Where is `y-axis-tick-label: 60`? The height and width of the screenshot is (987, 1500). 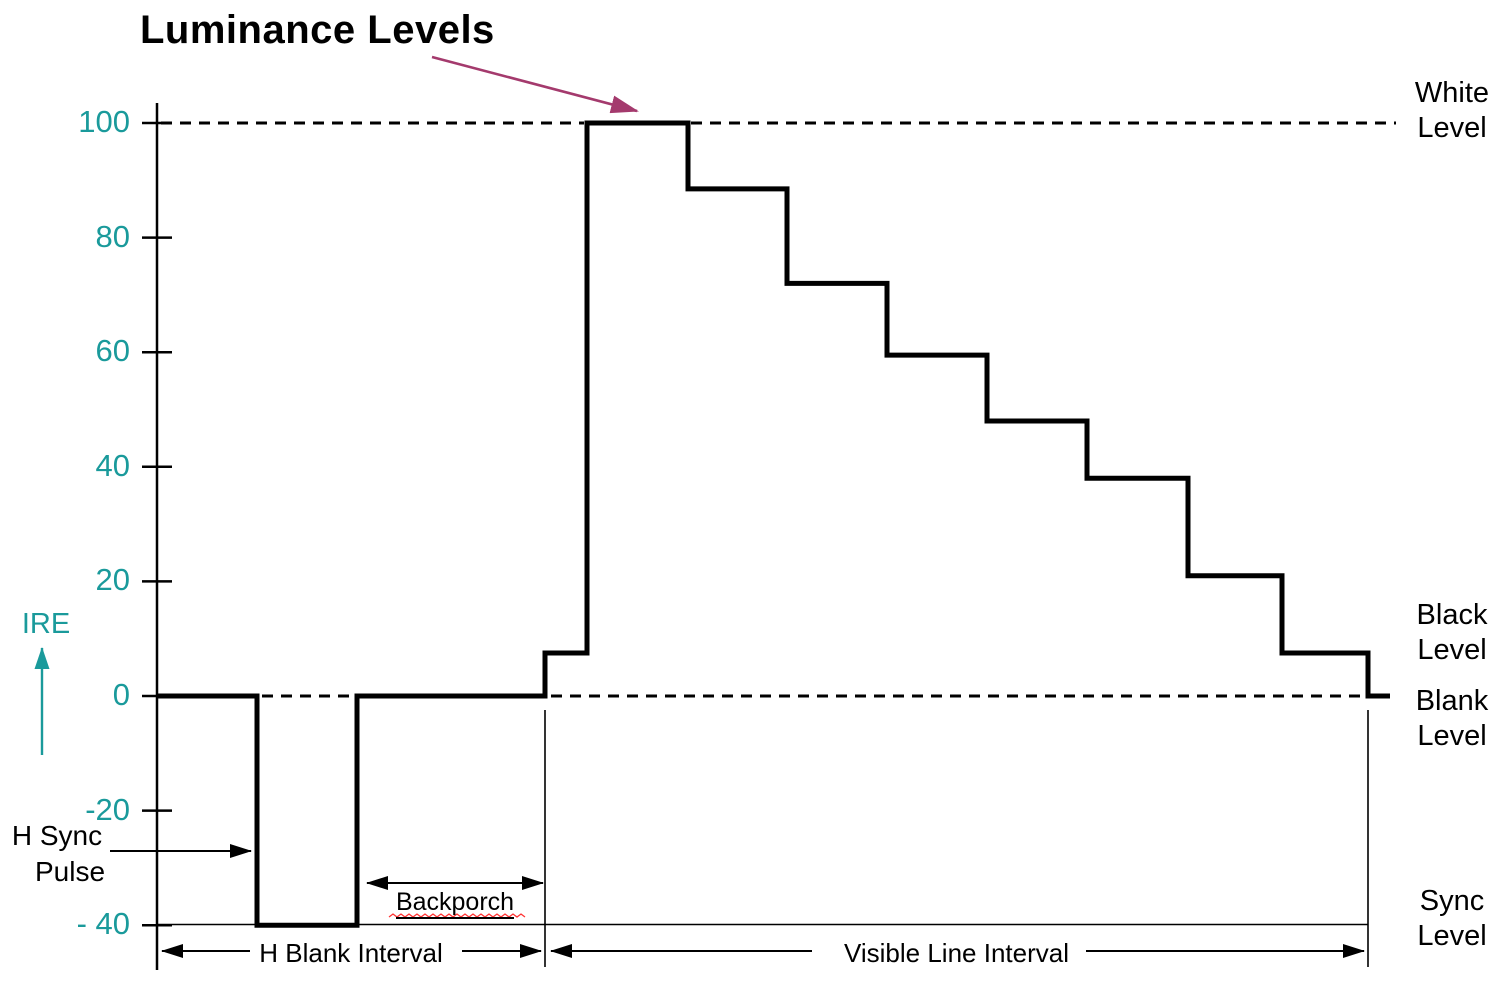 y-axis-tick-label: 60 is located at coordinates (112, 351).